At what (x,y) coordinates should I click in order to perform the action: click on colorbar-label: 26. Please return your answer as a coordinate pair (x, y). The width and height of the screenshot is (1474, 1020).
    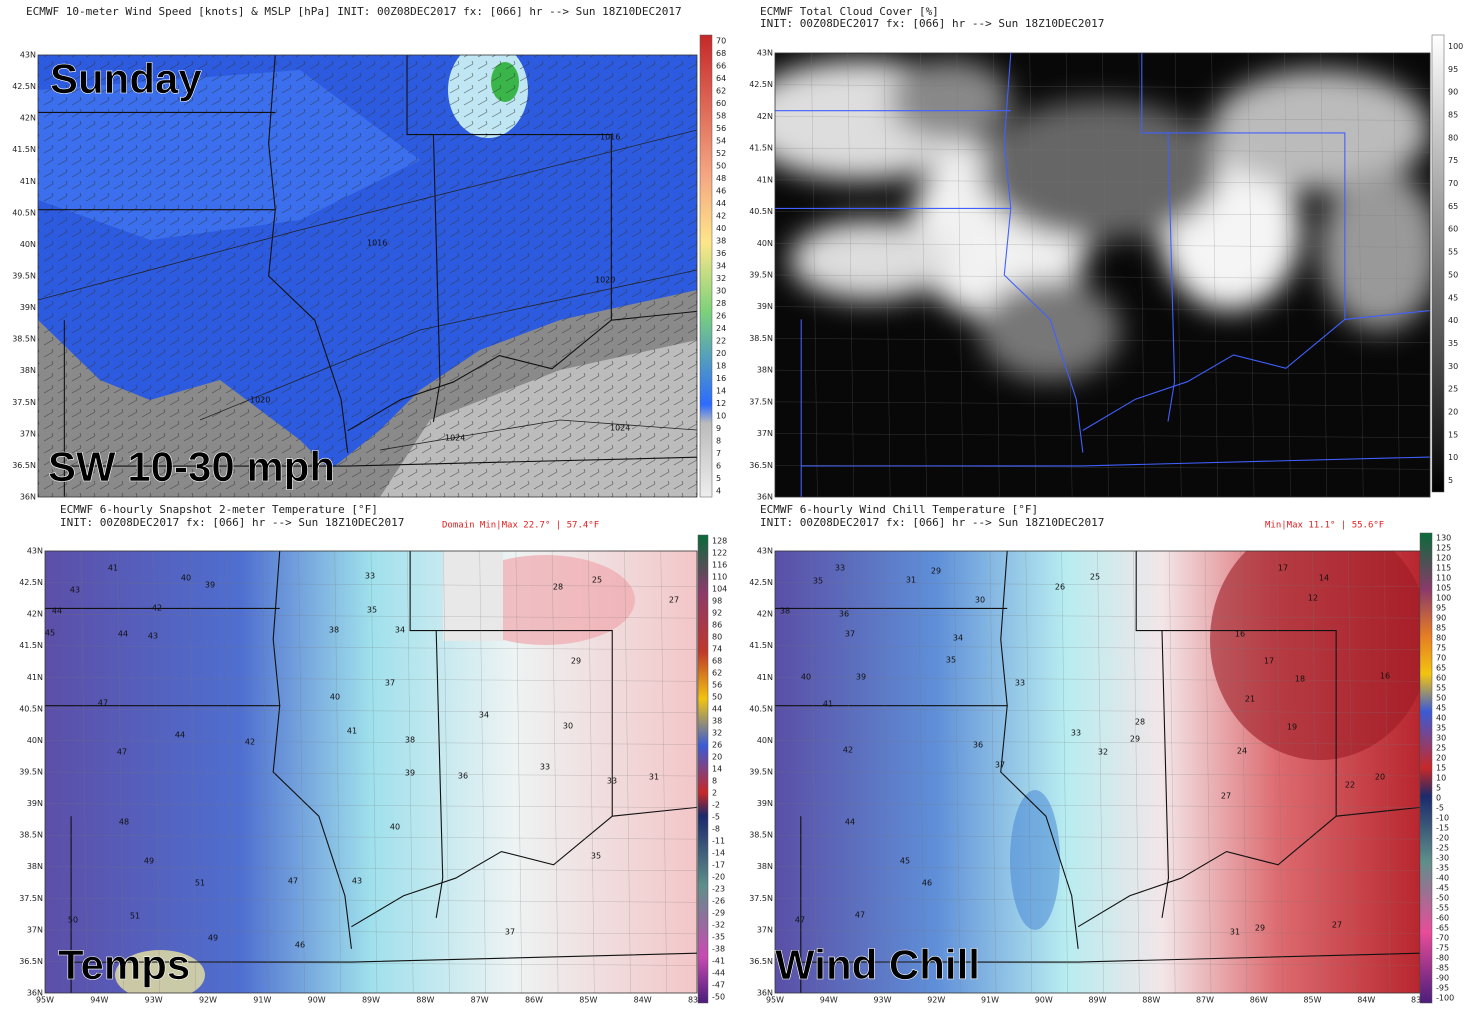
    Looking at the image, I should click on (717, 745).